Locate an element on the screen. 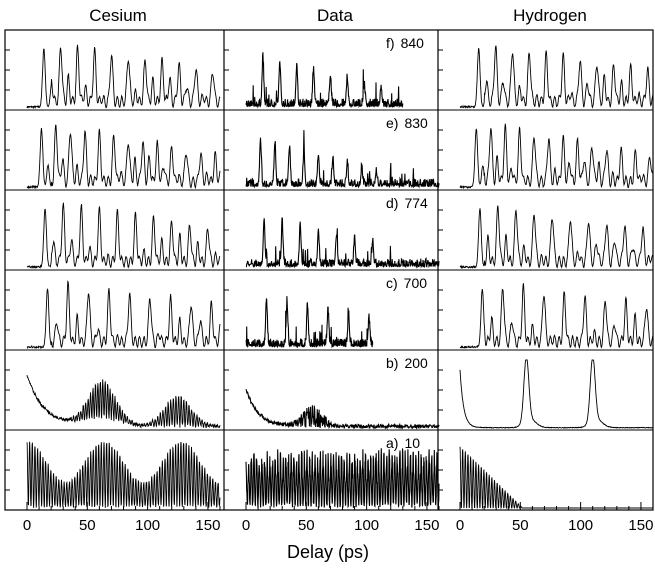 The width and height of the screenshot is (655, 568). column-title-data: Data is located at coordinates (335, 15).